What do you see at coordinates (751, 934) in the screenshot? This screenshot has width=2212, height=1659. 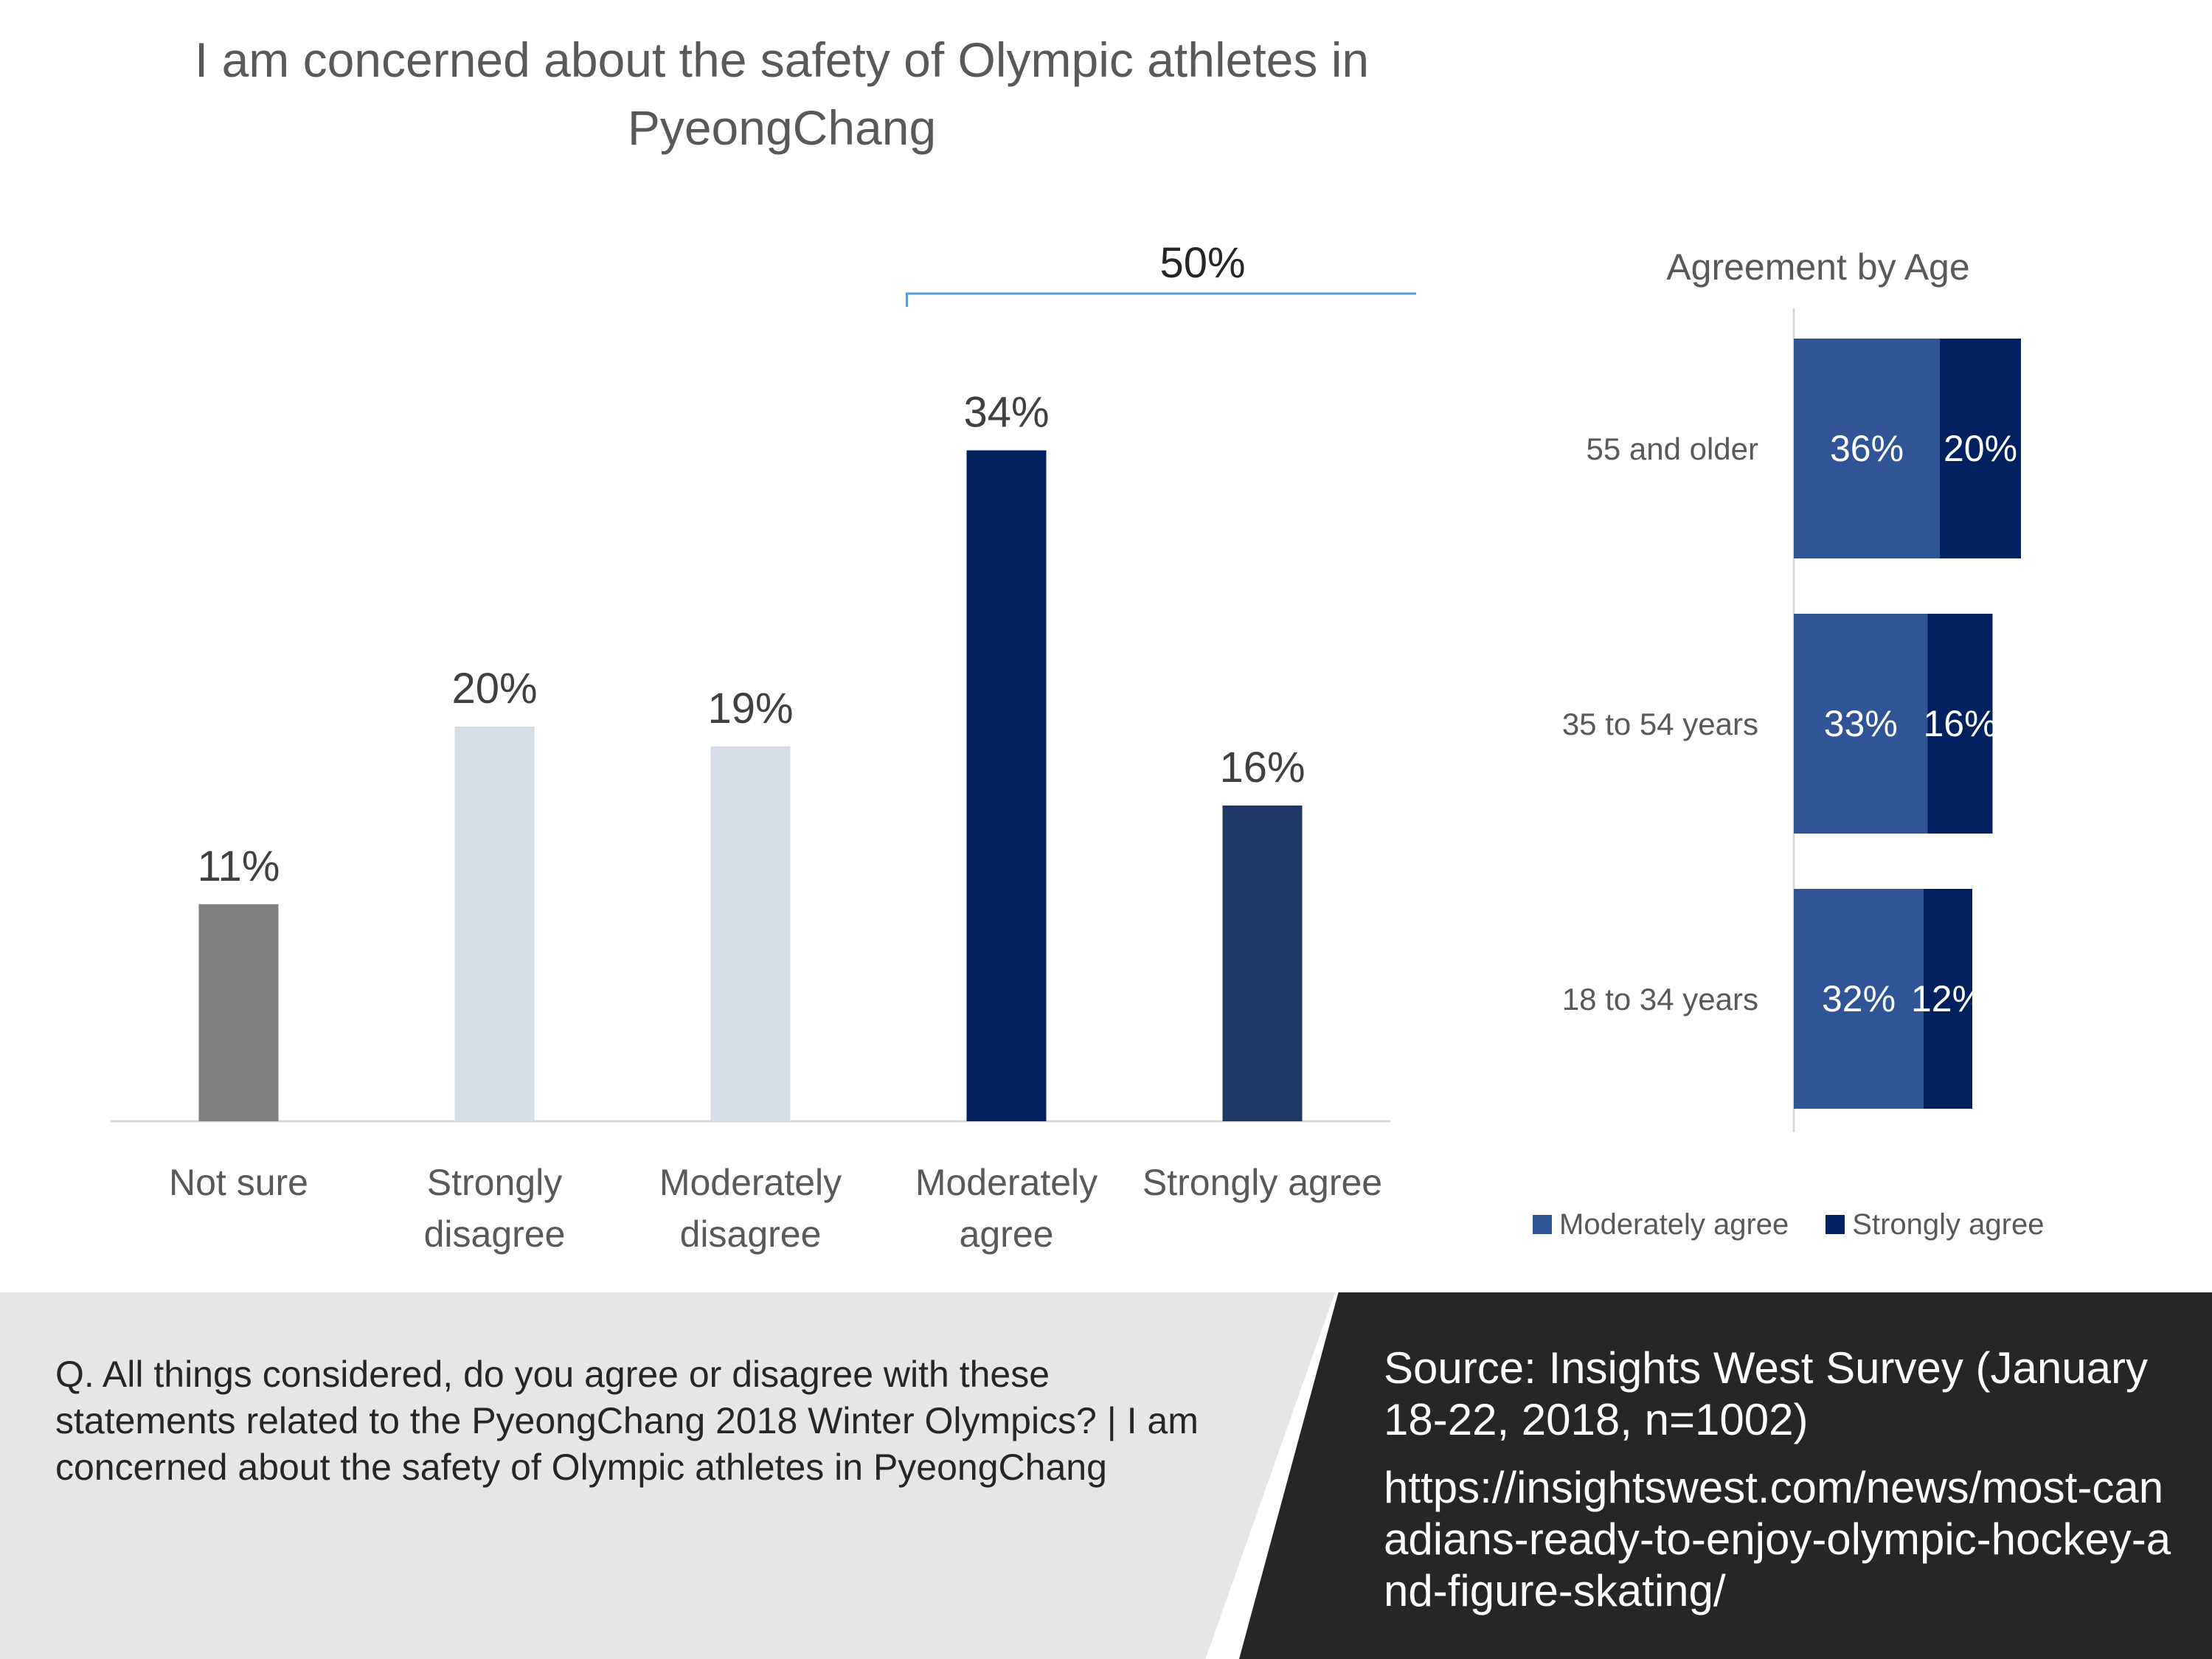 I see `bar-moderately-disagree` at bounding box center [751, 934].